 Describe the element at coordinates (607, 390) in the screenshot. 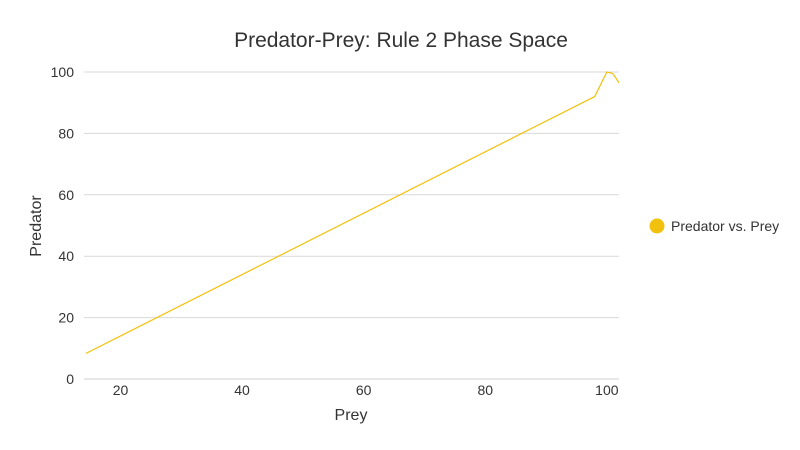

I see `x-tick-label-100: 100` at that location.